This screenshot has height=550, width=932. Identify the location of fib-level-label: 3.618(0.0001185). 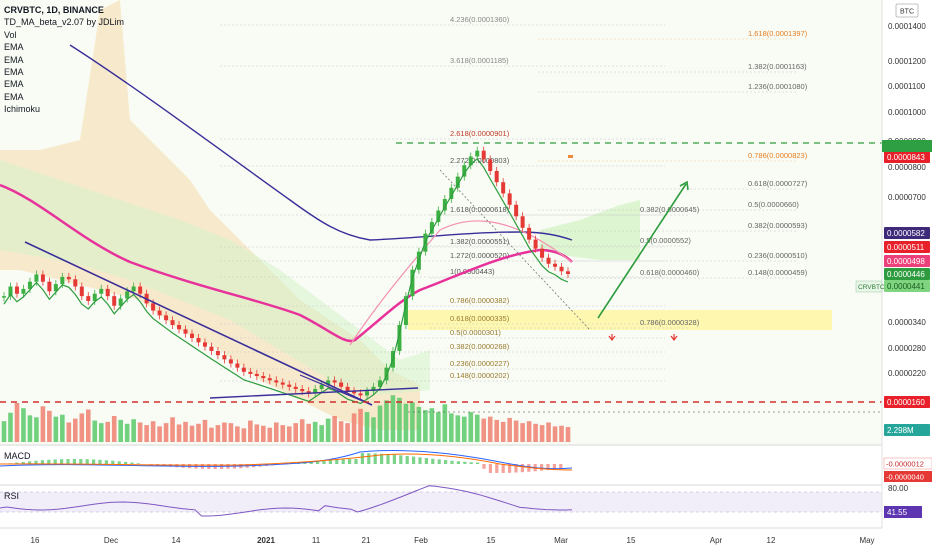
(479, 60).